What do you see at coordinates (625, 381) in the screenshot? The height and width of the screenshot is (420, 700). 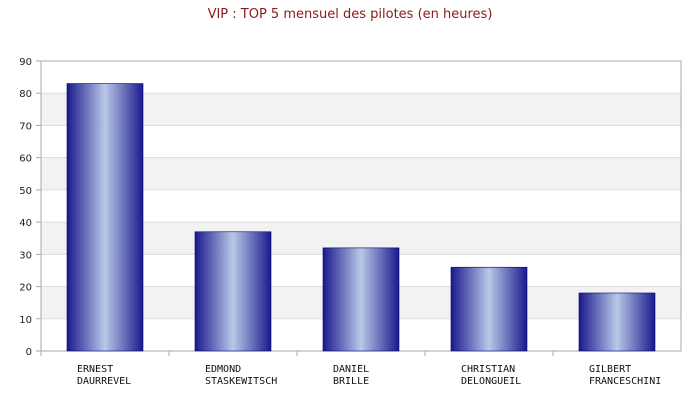 I see `x-category-label: FRANCESCHINI` at bounding box center [625, 381].